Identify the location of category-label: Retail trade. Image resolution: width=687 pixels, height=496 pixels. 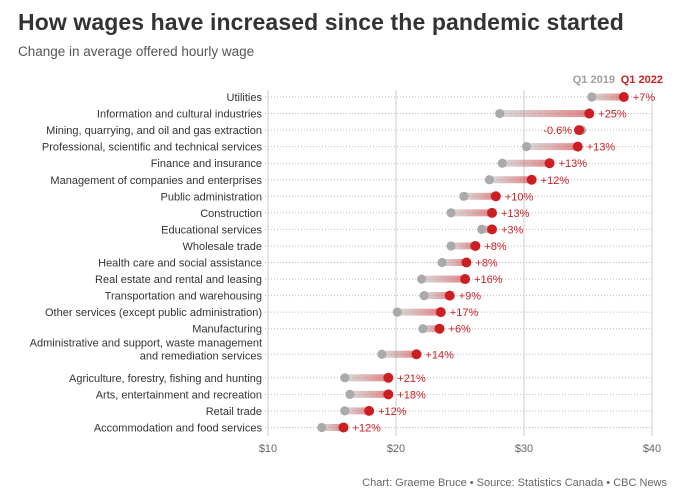
(234, 412).